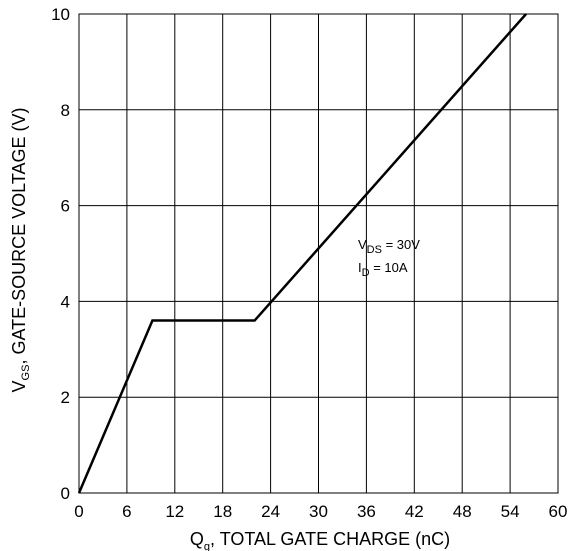 The image size is (570, 551). Describe the element at coordinates (197, 539) in the screenshot. I see `x-axis-title-main: Q` at that location.